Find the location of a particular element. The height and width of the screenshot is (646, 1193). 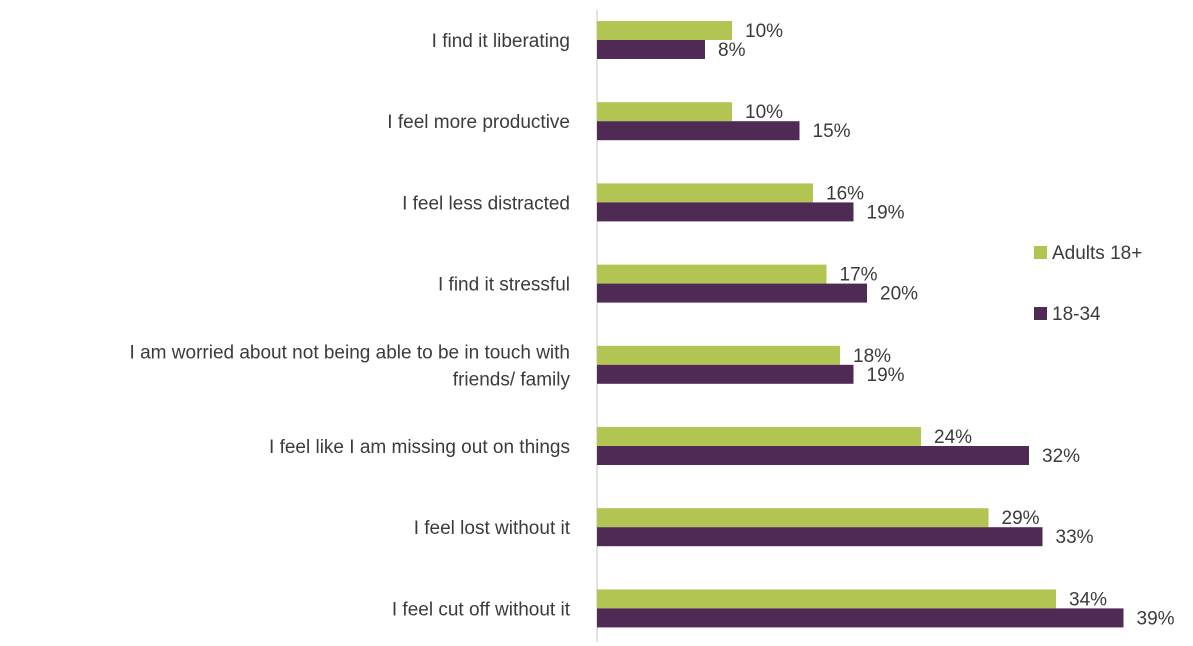

category-label: I feel less distracted is located at coordinates (486, 203).